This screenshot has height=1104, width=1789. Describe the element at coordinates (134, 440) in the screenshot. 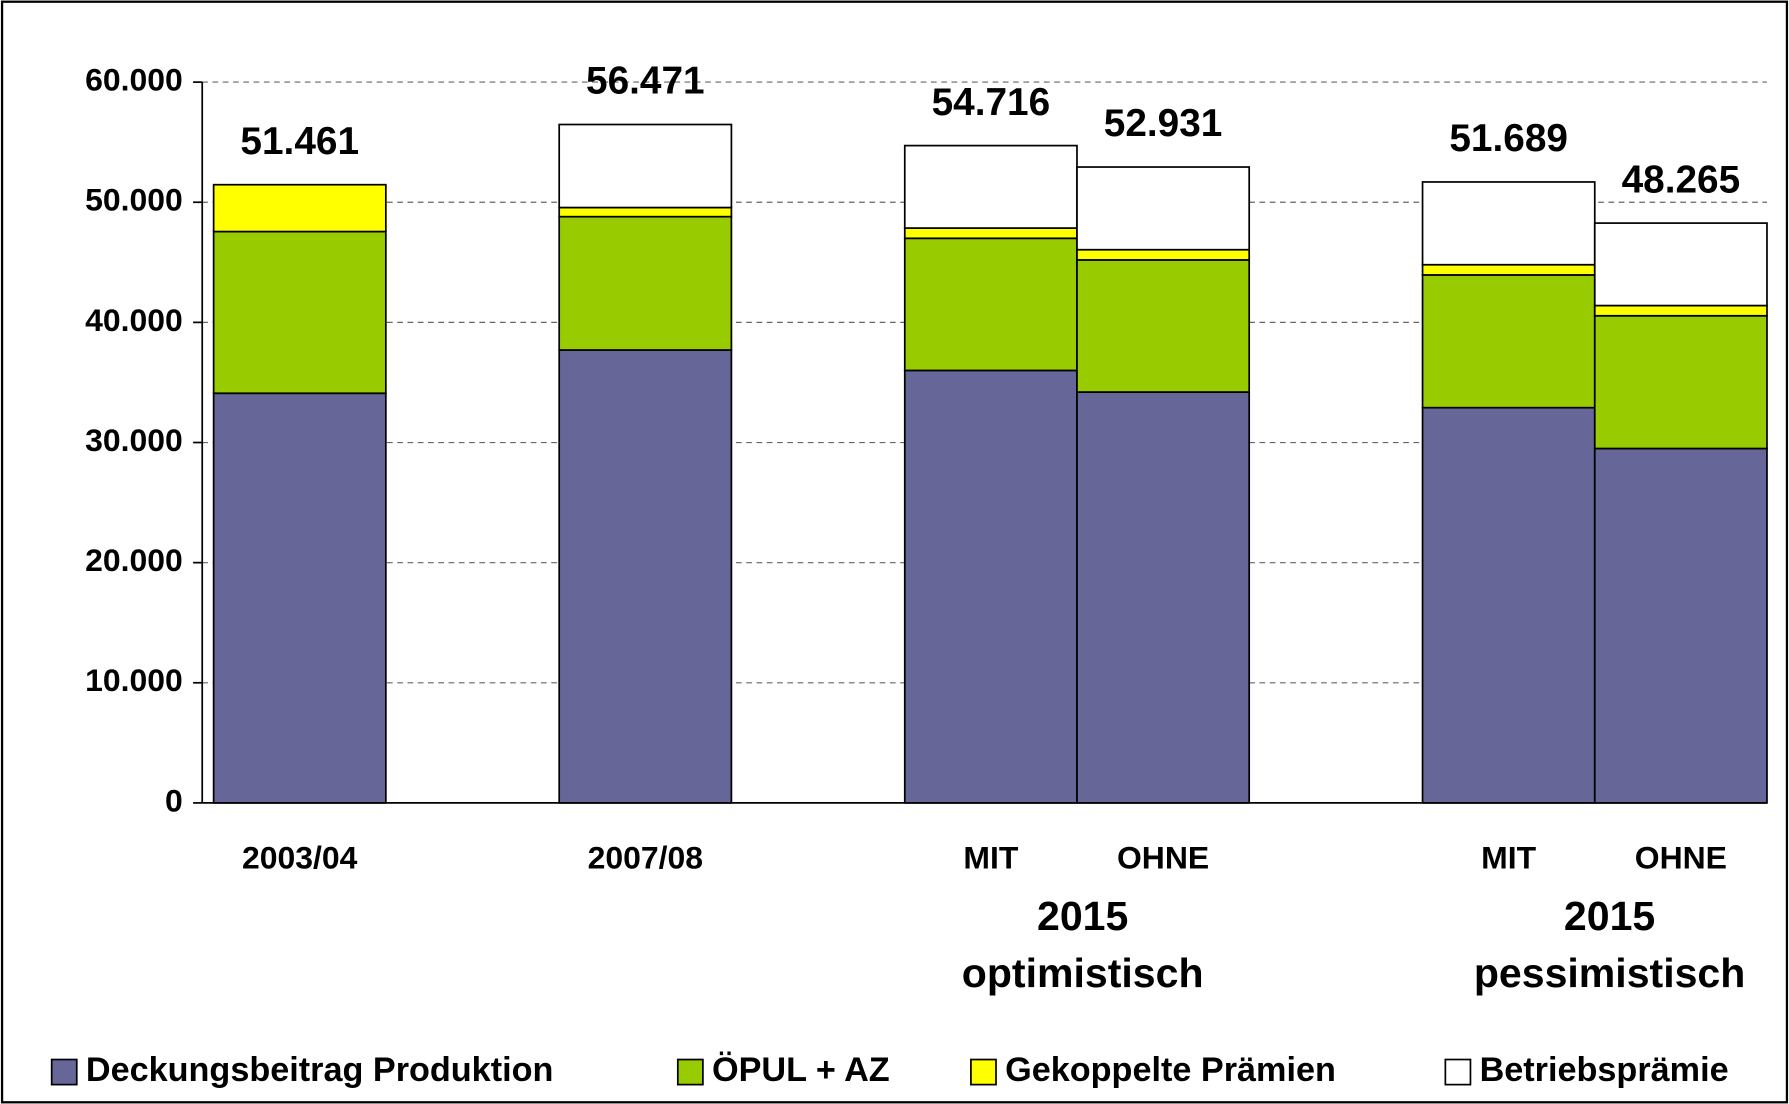

I see `y-tick-label: 30.000` at that location.